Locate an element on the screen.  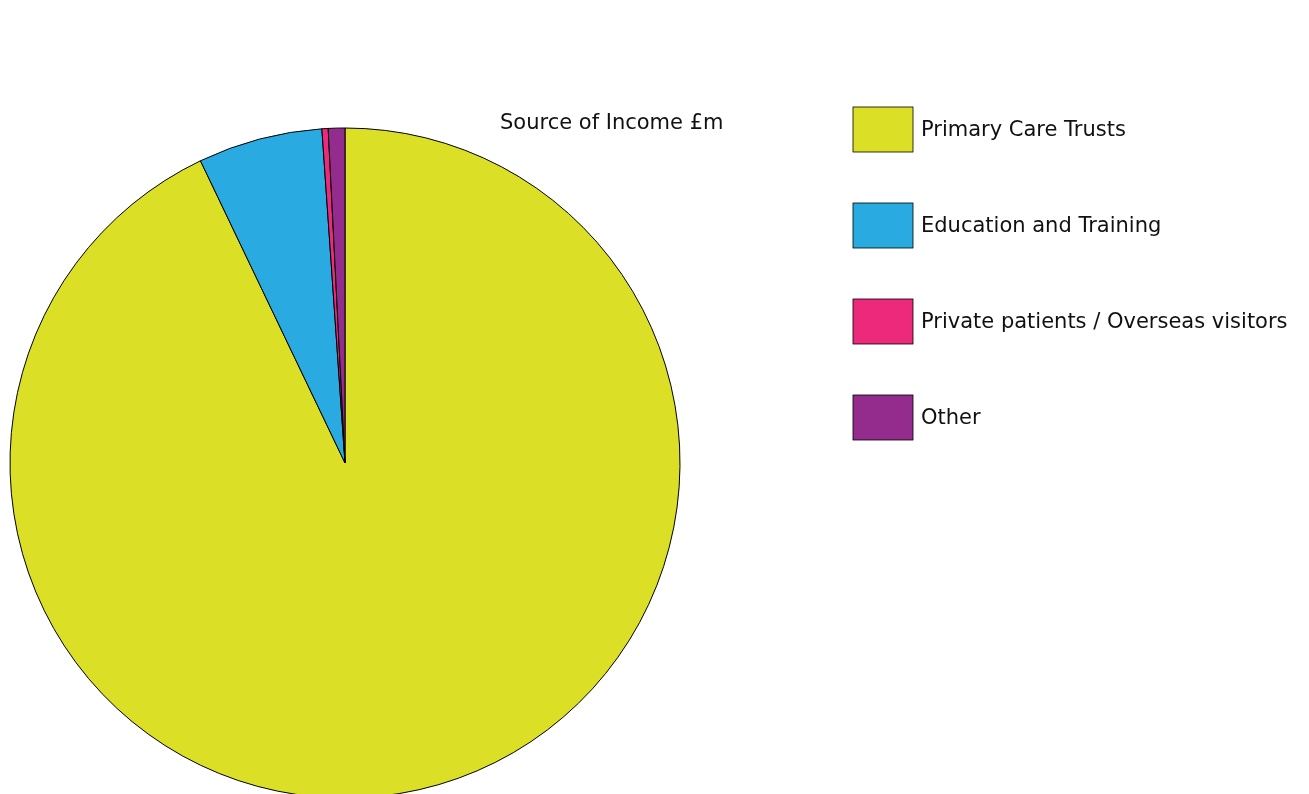
legend-label: Other is located at coordinates (951, 417).